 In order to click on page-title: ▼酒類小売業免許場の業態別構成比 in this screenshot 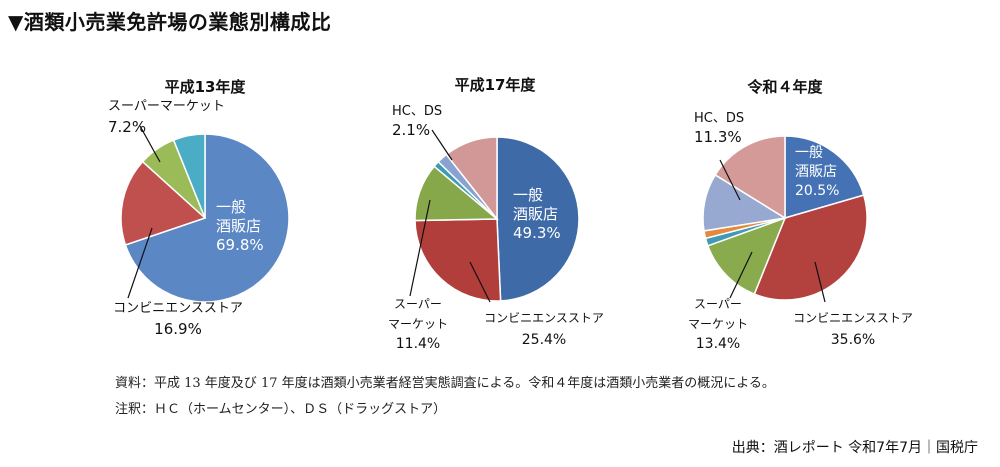, I will do `click(170, 22)`.